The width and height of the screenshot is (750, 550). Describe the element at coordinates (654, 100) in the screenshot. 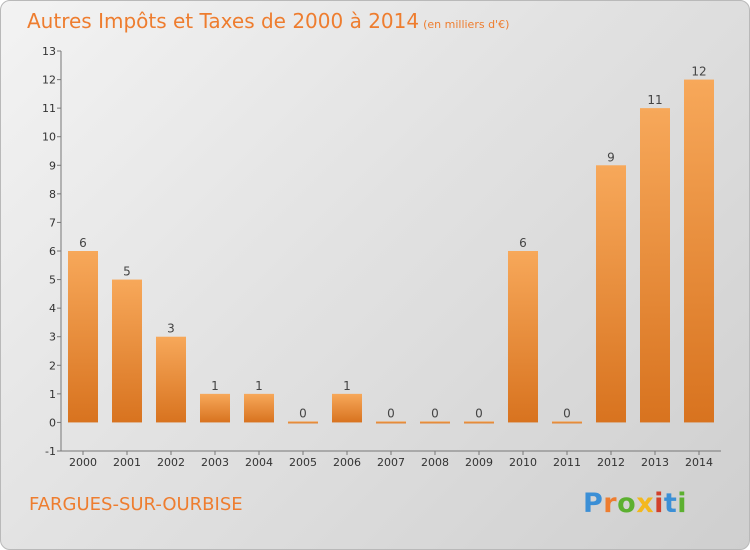

I see `value-label: 11` at that location.